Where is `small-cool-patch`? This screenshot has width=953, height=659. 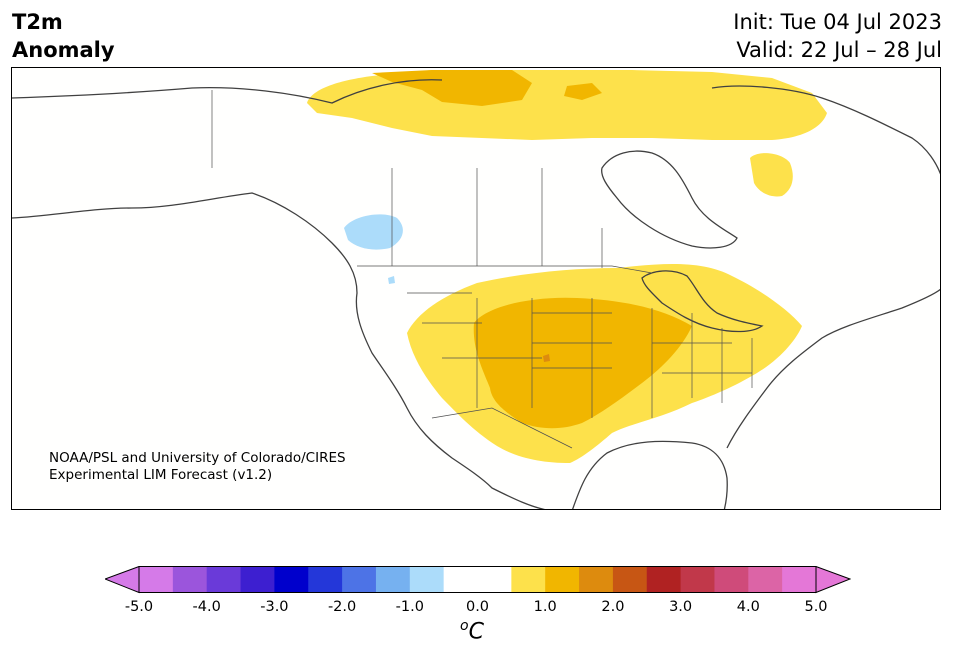 small-cool-patch is located at coordinates (391, 280).